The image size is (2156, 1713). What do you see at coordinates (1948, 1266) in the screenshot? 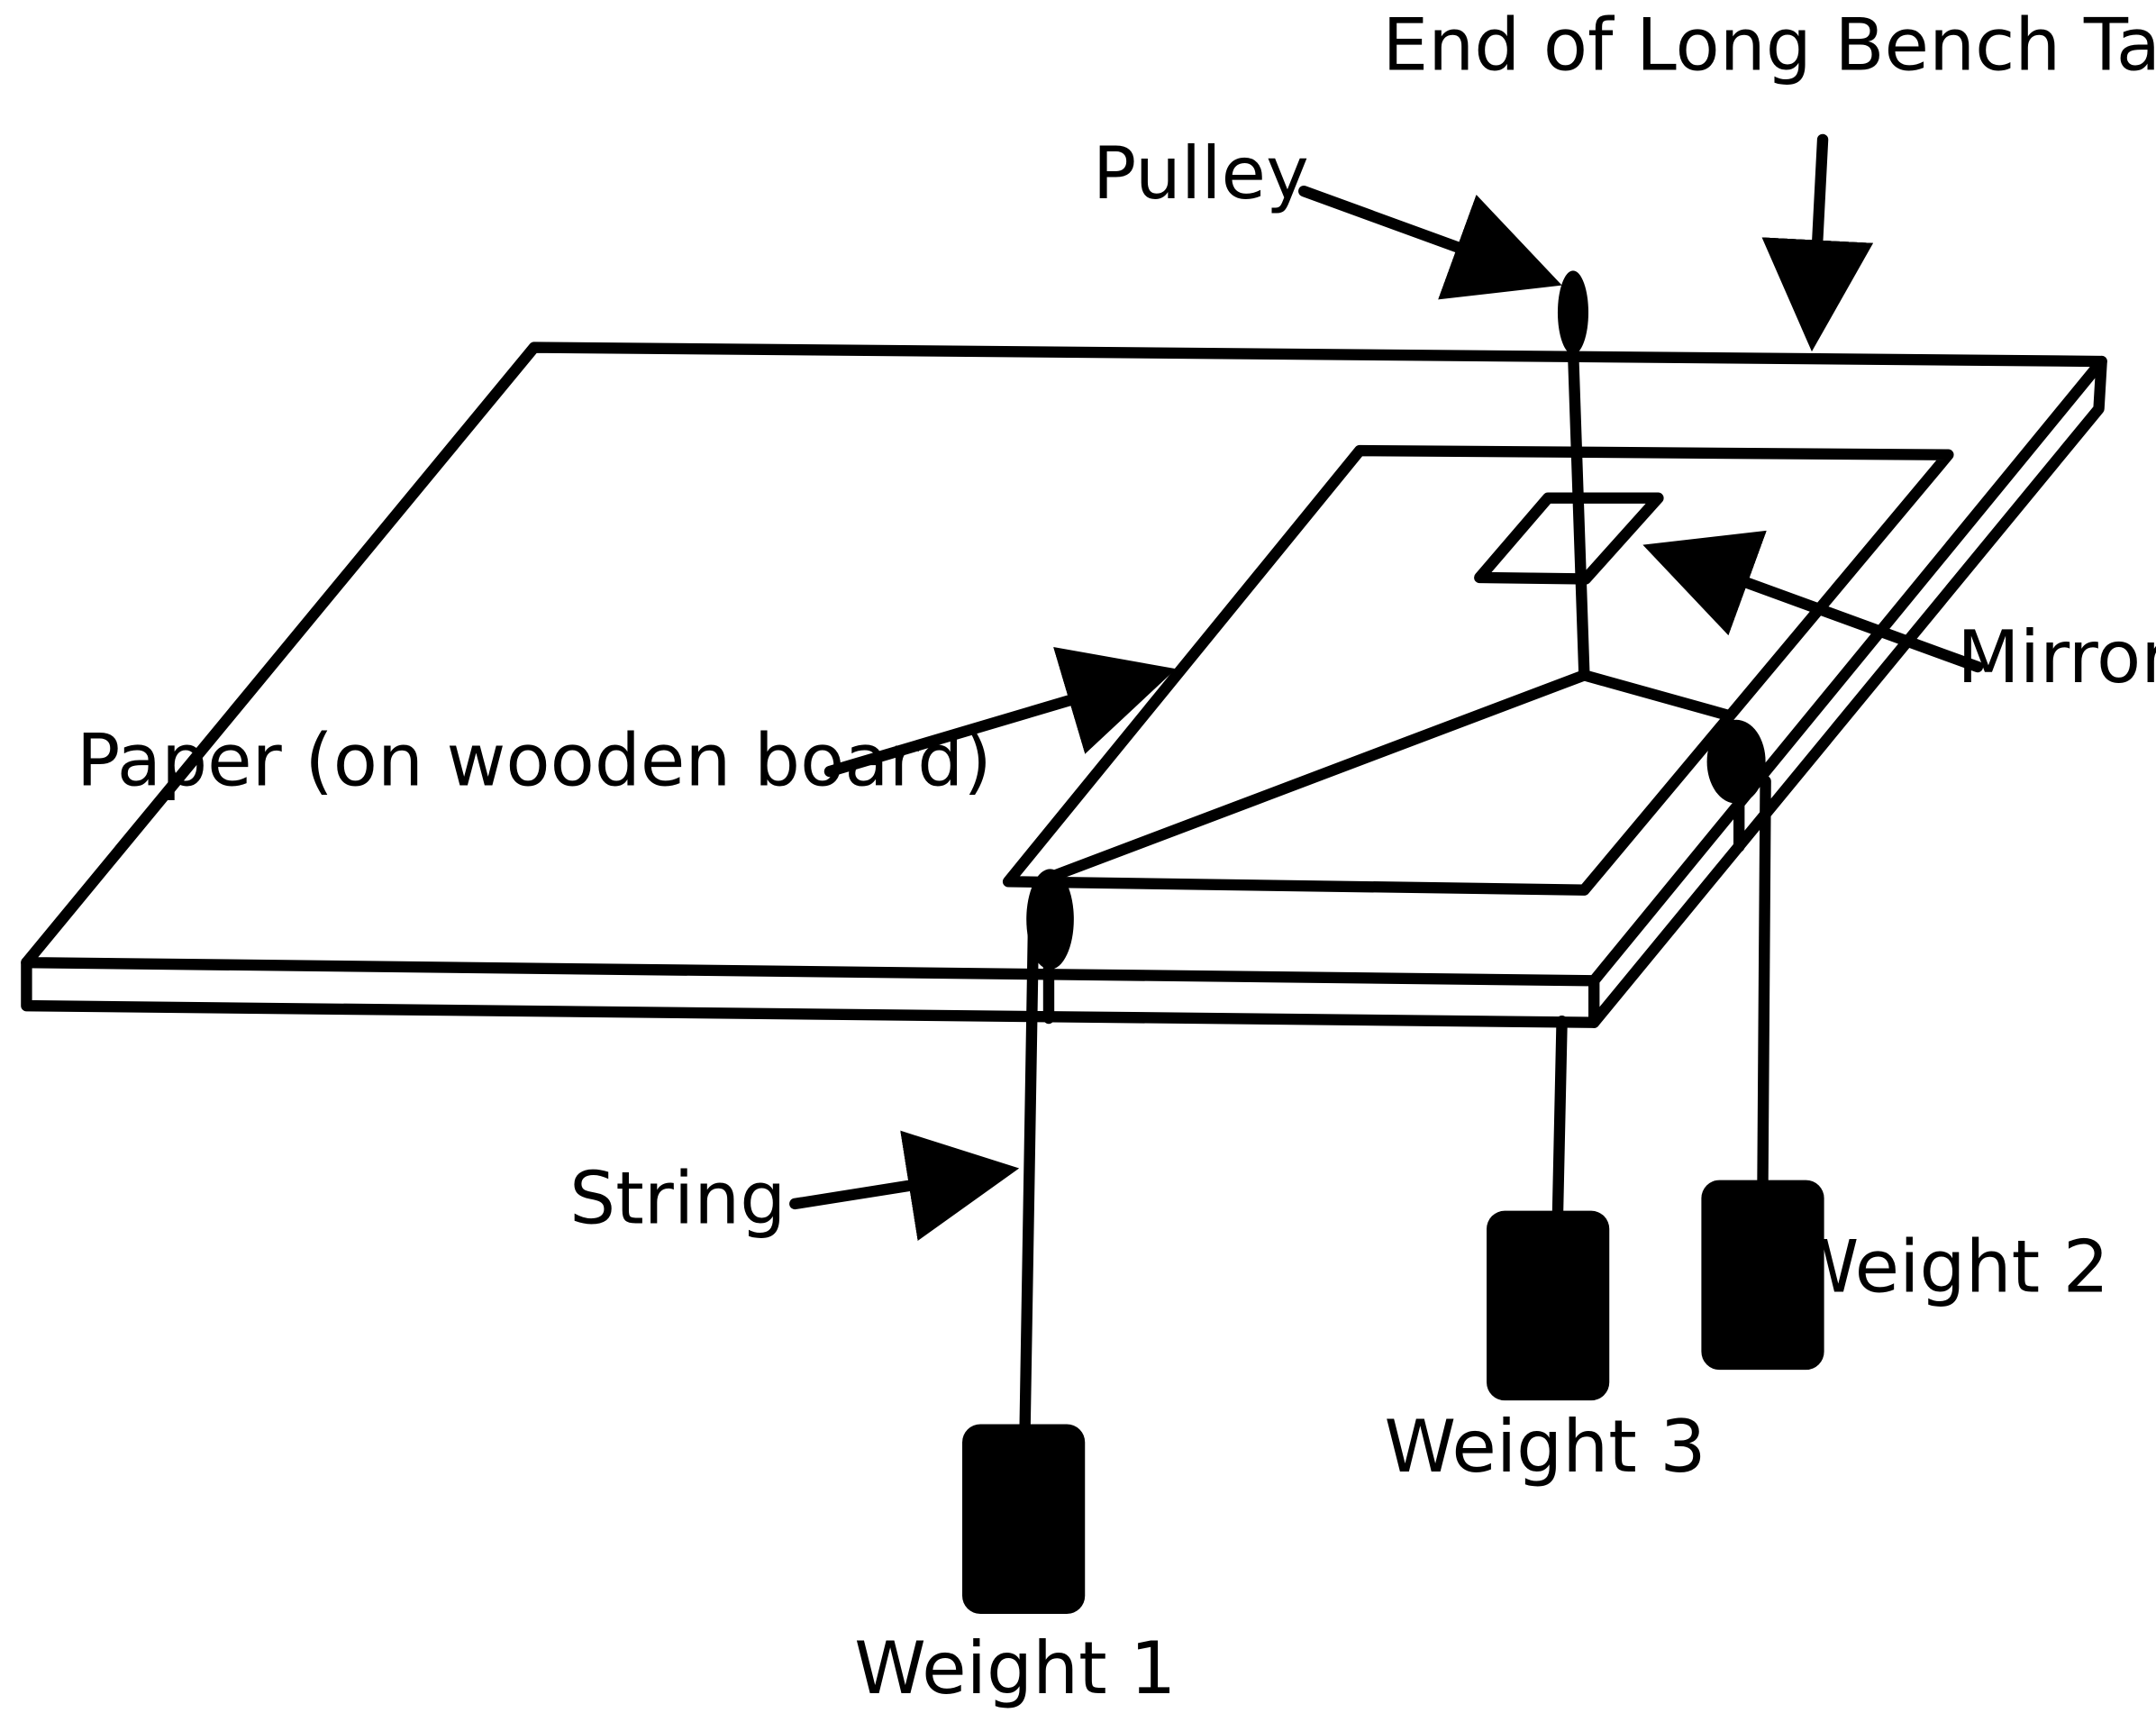
I see `weight-2-label: Weight 2` at bounding box center [1948, 1266].